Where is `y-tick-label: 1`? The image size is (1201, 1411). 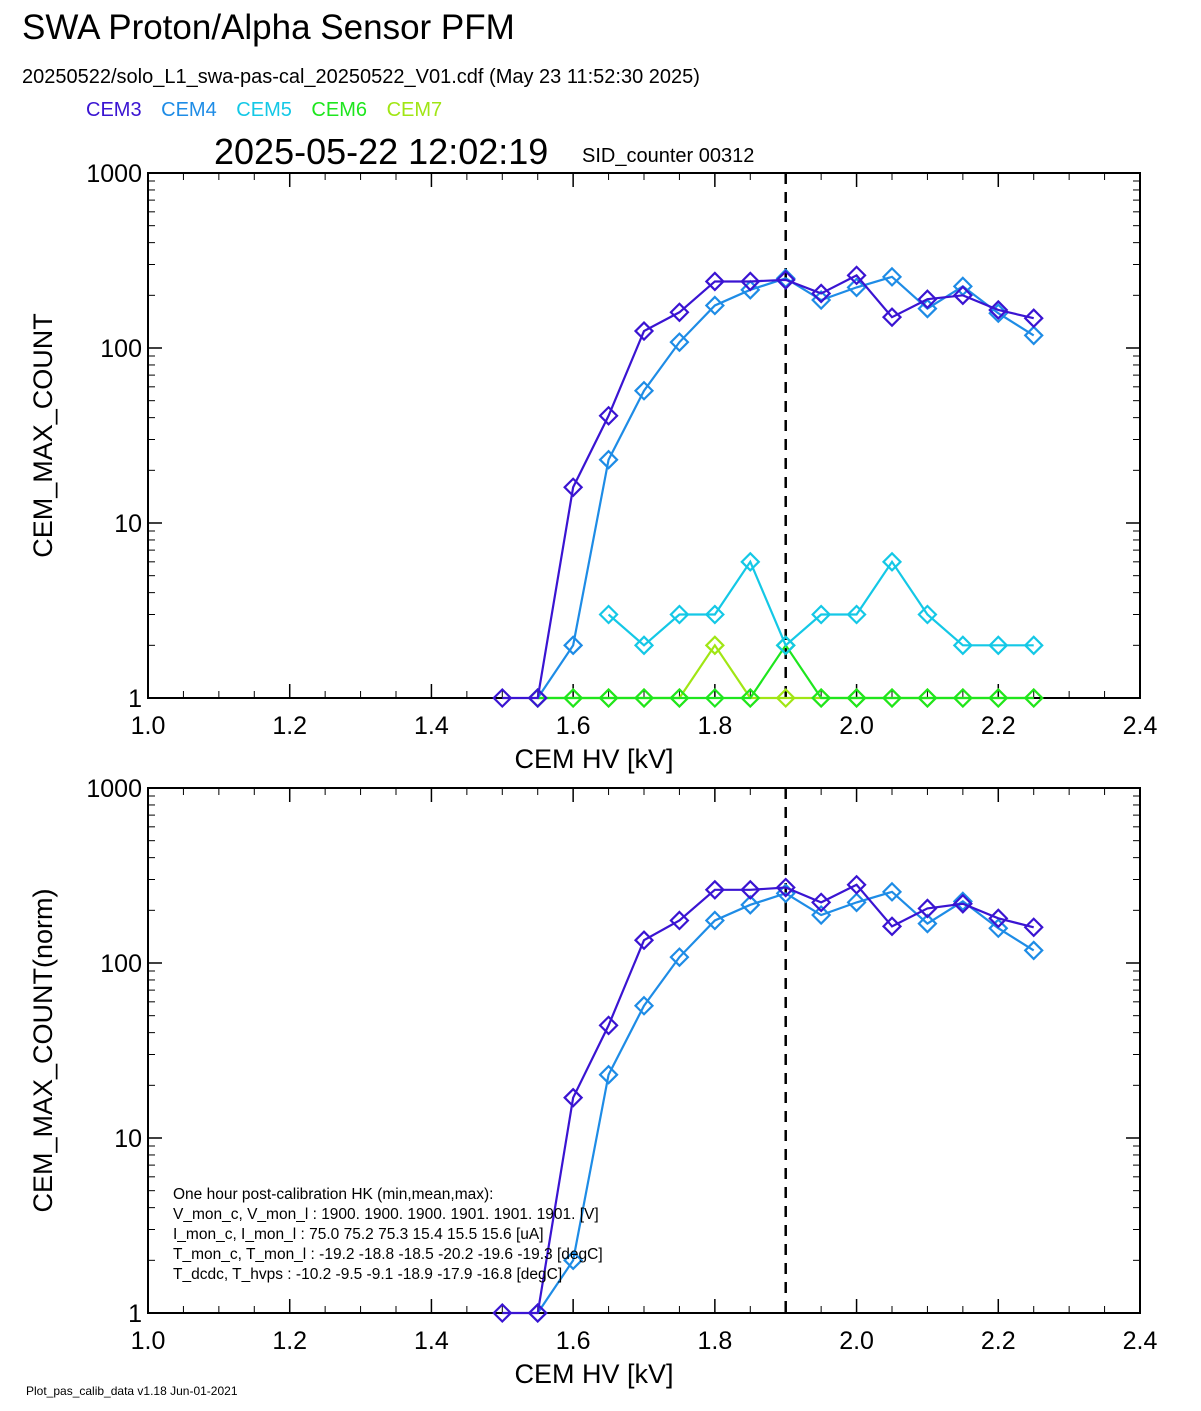 y-tick-label: 1 is located at coordinates (135, 699).